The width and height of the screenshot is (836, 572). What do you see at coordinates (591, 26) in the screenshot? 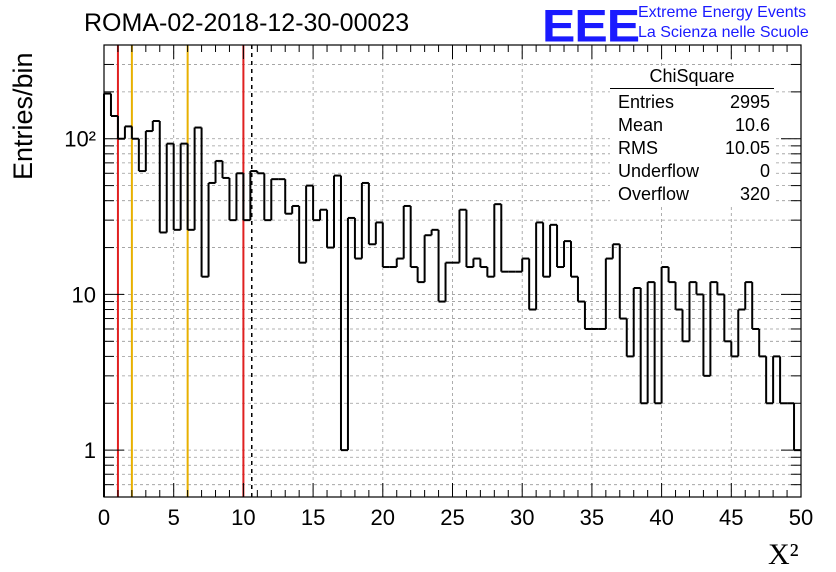
I see `eee-logo: EEE` at bounding box center [591, 26].